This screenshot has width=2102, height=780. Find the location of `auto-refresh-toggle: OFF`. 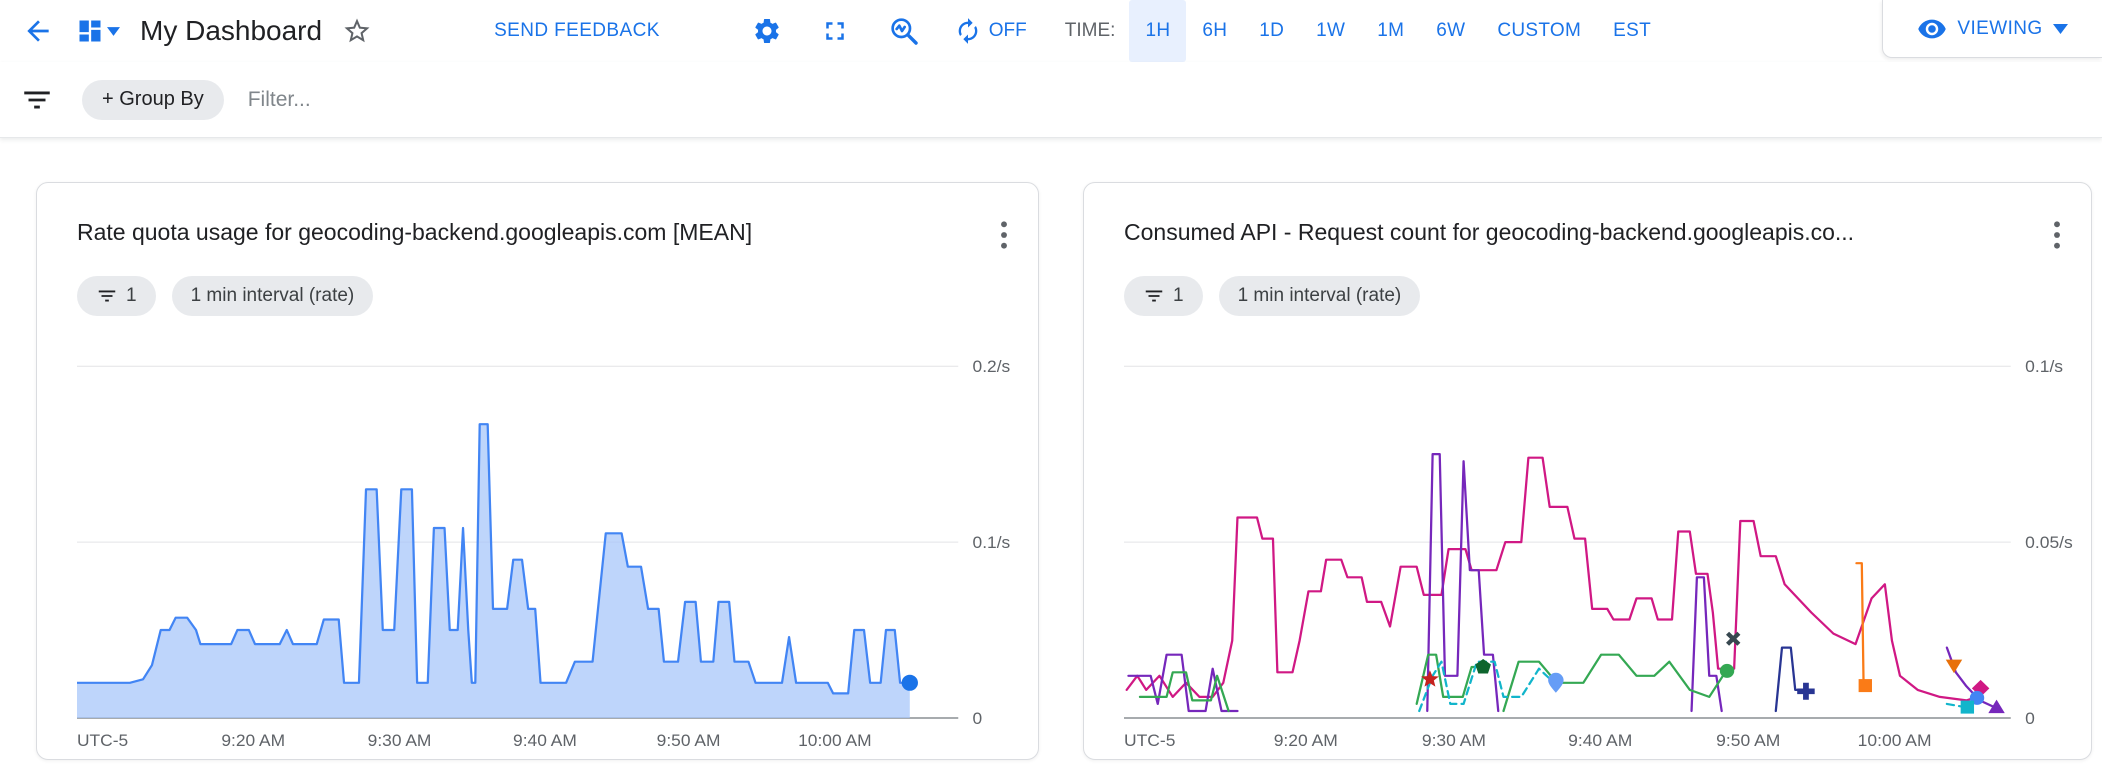

auto-refresh-toggle: OFF is located at coordinates (990, 31).